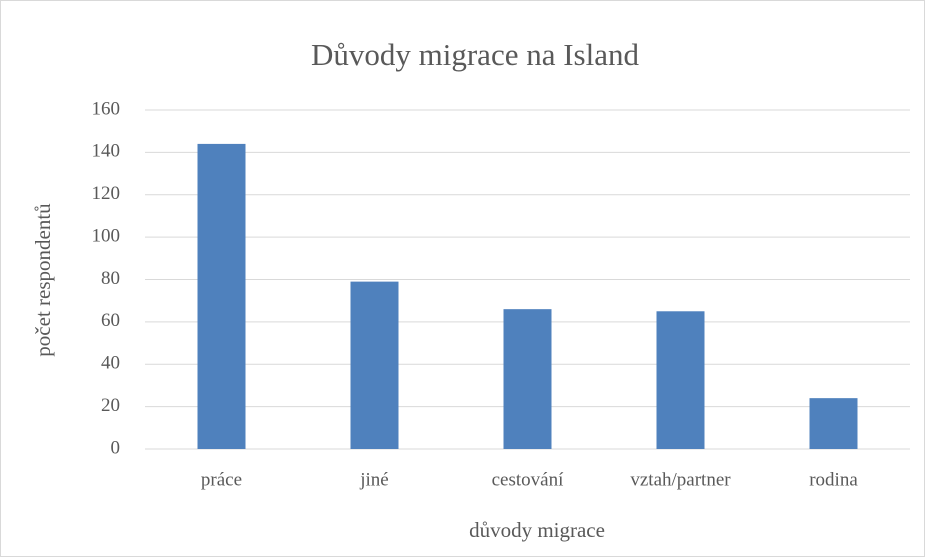  I want to click on y-tick-label: 0, so click(116, 447).